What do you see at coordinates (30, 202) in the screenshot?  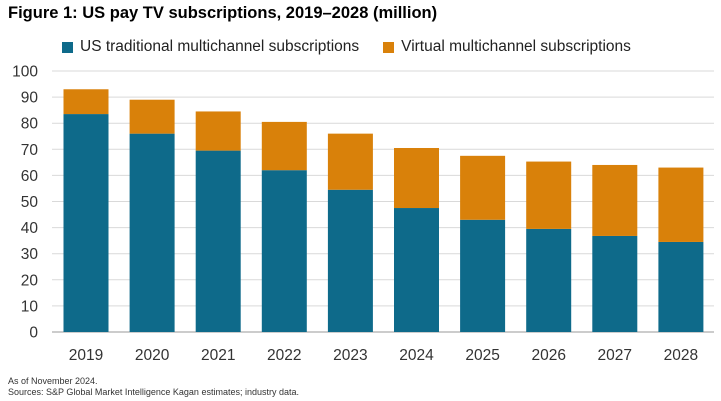 I see `y-tick-label: 50` at bounding box center [30, 202].